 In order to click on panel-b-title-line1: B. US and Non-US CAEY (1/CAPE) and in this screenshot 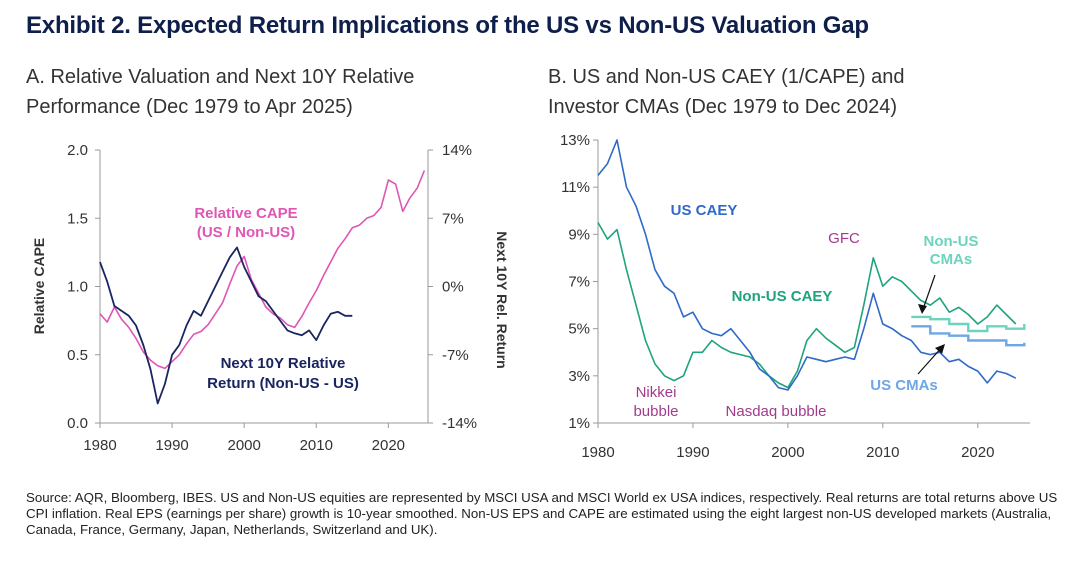, I will do `click(726, 77)`.